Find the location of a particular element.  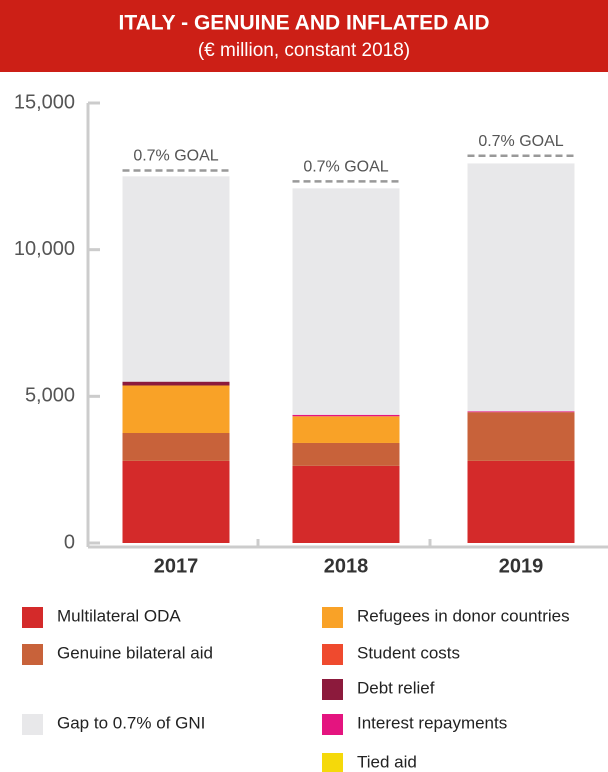

chart-title: ITALY - GENUINE AND INFLATED AID is located at coordinates (303, 23).